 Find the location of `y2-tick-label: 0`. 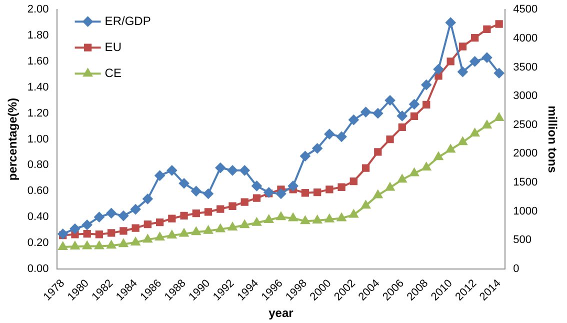

y2-tick-label: 0 is located at coordinates (516, 268).